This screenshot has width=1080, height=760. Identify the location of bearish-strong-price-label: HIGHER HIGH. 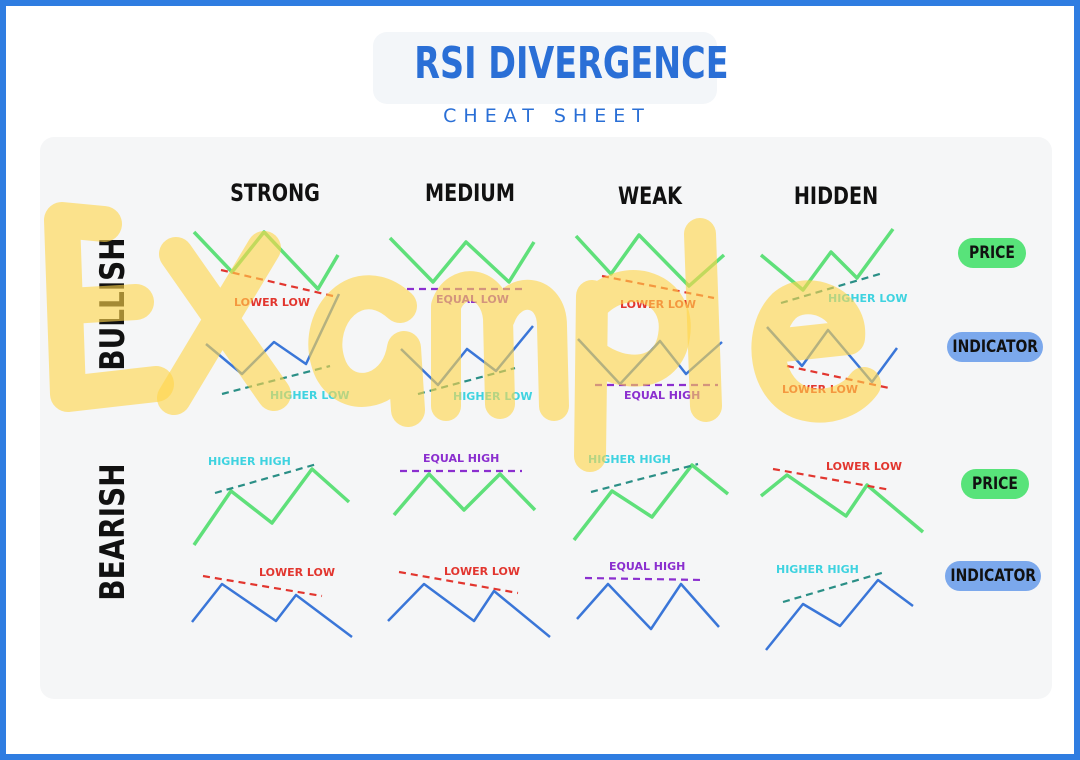
(249, 461).